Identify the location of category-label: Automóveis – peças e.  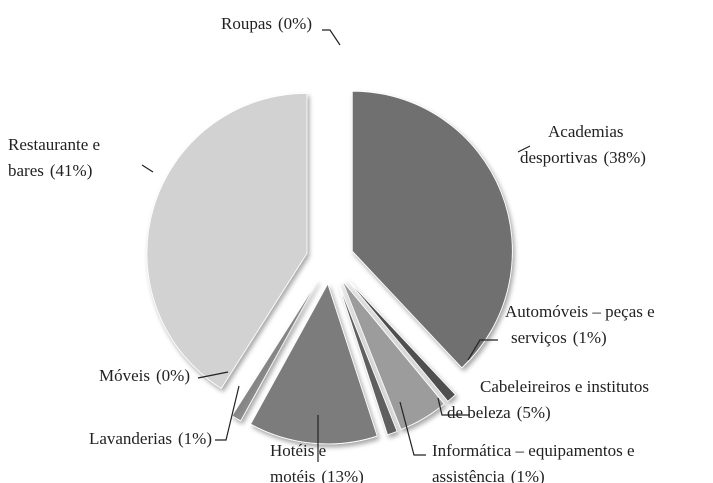
(580, 311).